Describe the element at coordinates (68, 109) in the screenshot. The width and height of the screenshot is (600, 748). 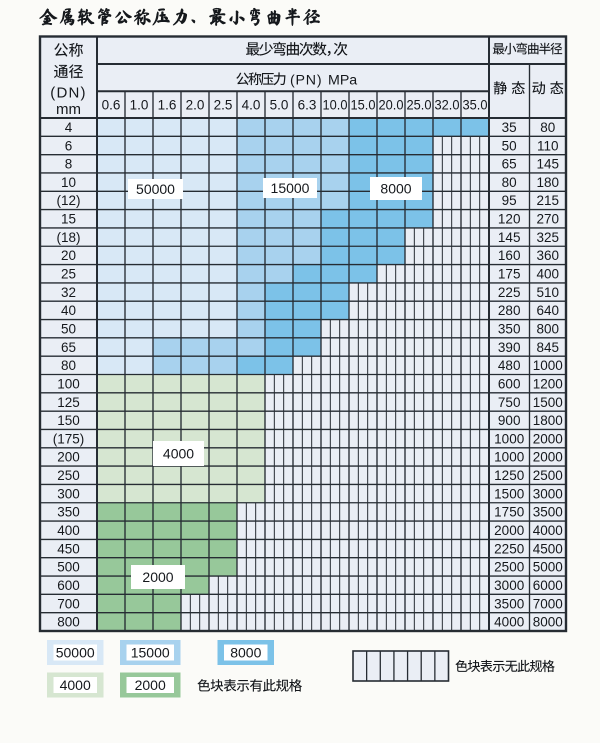
I see `svg-text: mm` at that location.